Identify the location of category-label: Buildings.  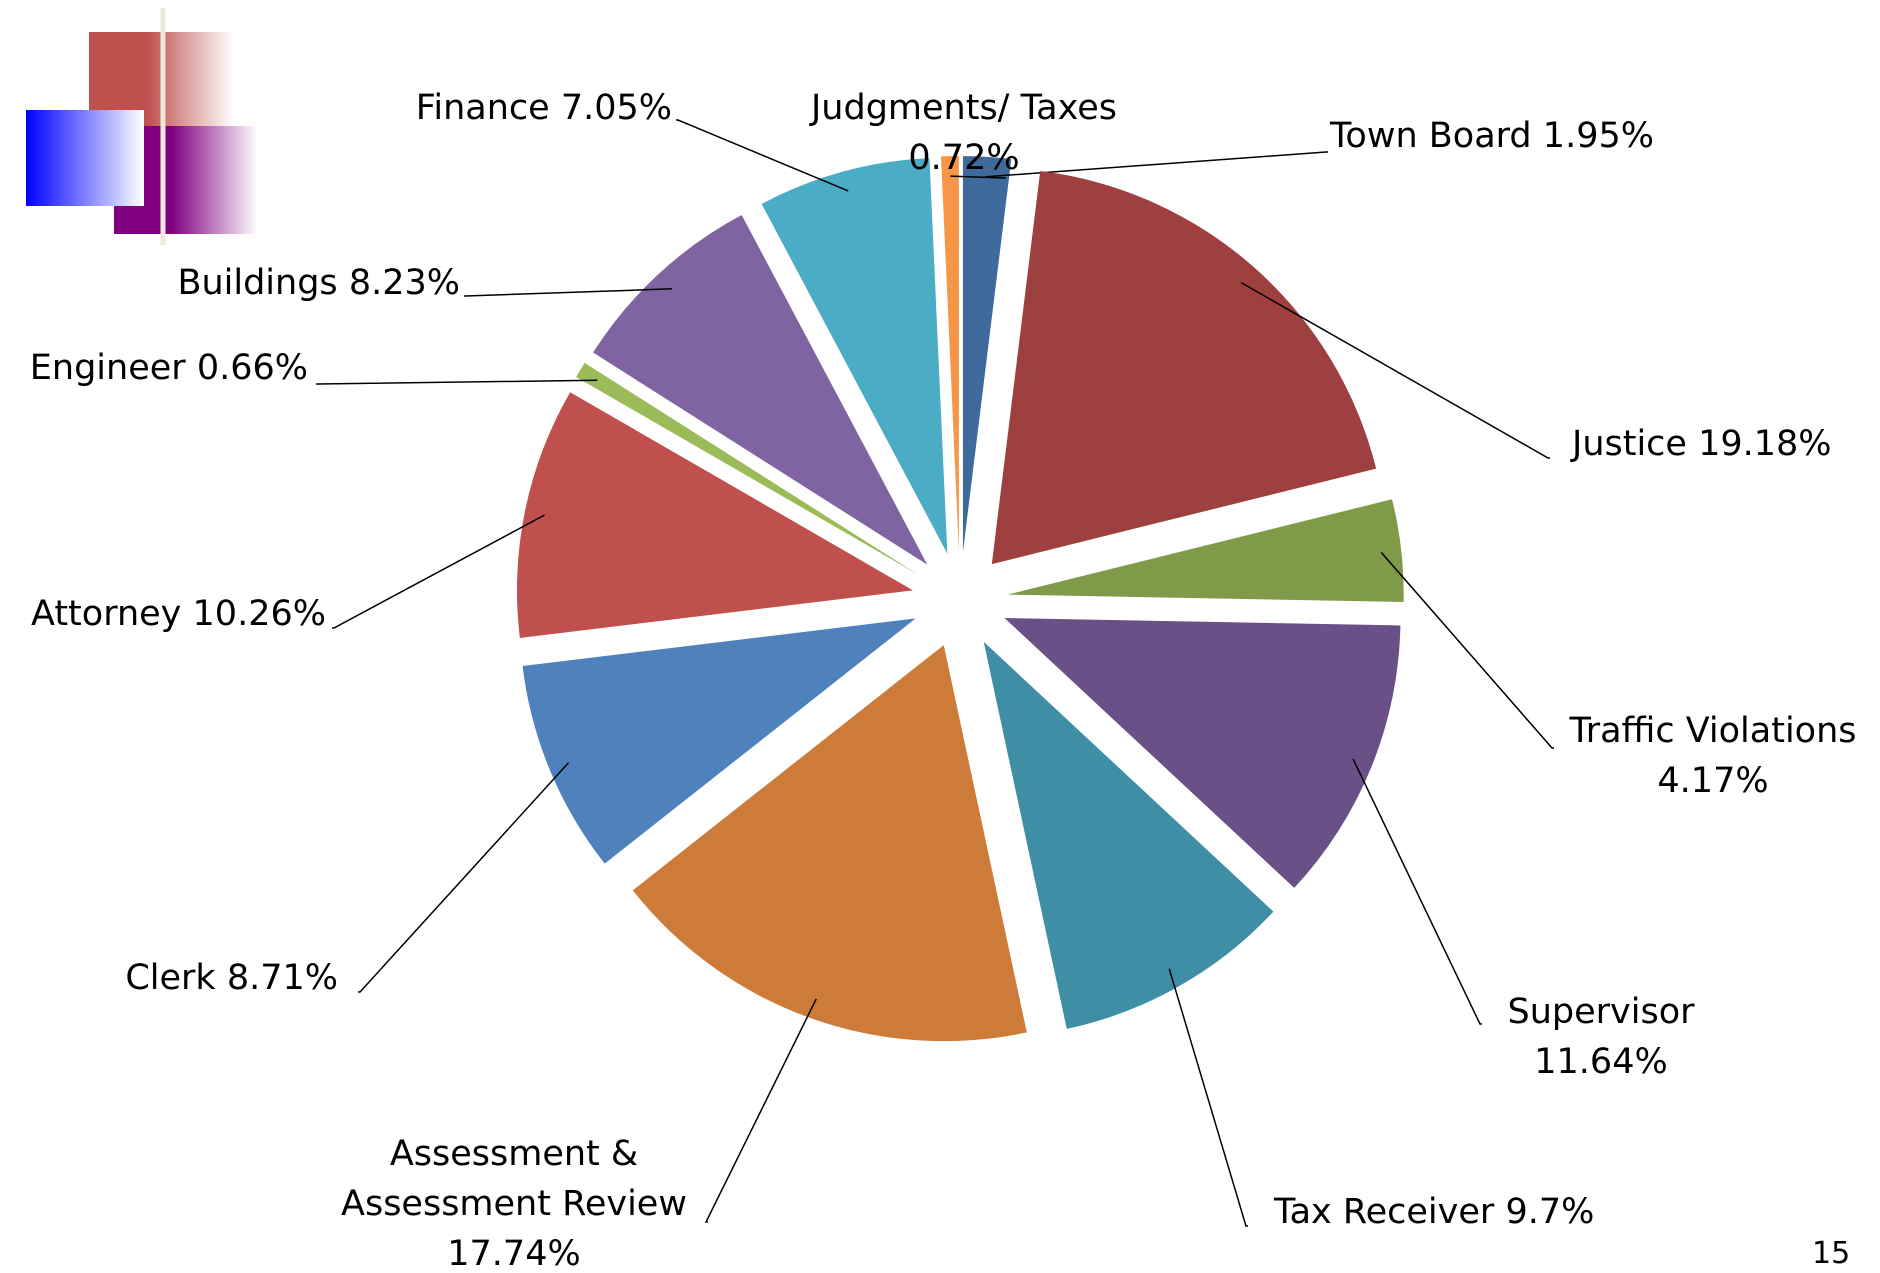
(257, 283).